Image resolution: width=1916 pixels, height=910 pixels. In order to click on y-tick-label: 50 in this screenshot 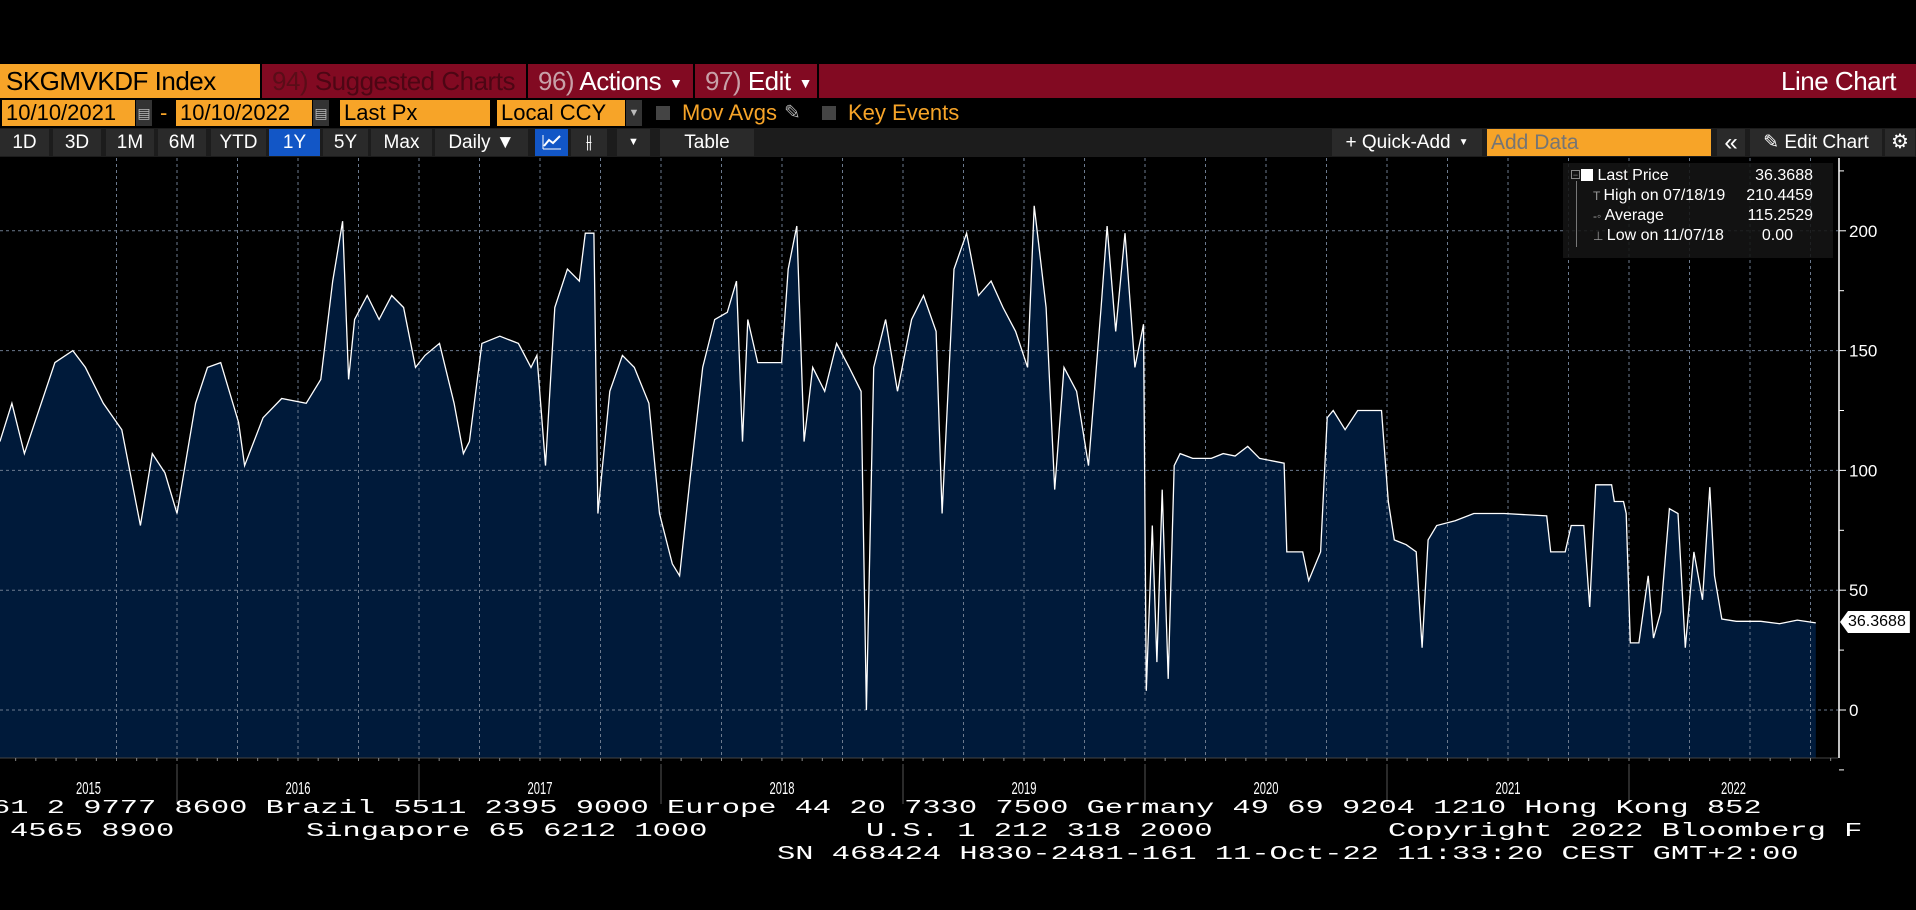, I will do `click(1858, 590)`.